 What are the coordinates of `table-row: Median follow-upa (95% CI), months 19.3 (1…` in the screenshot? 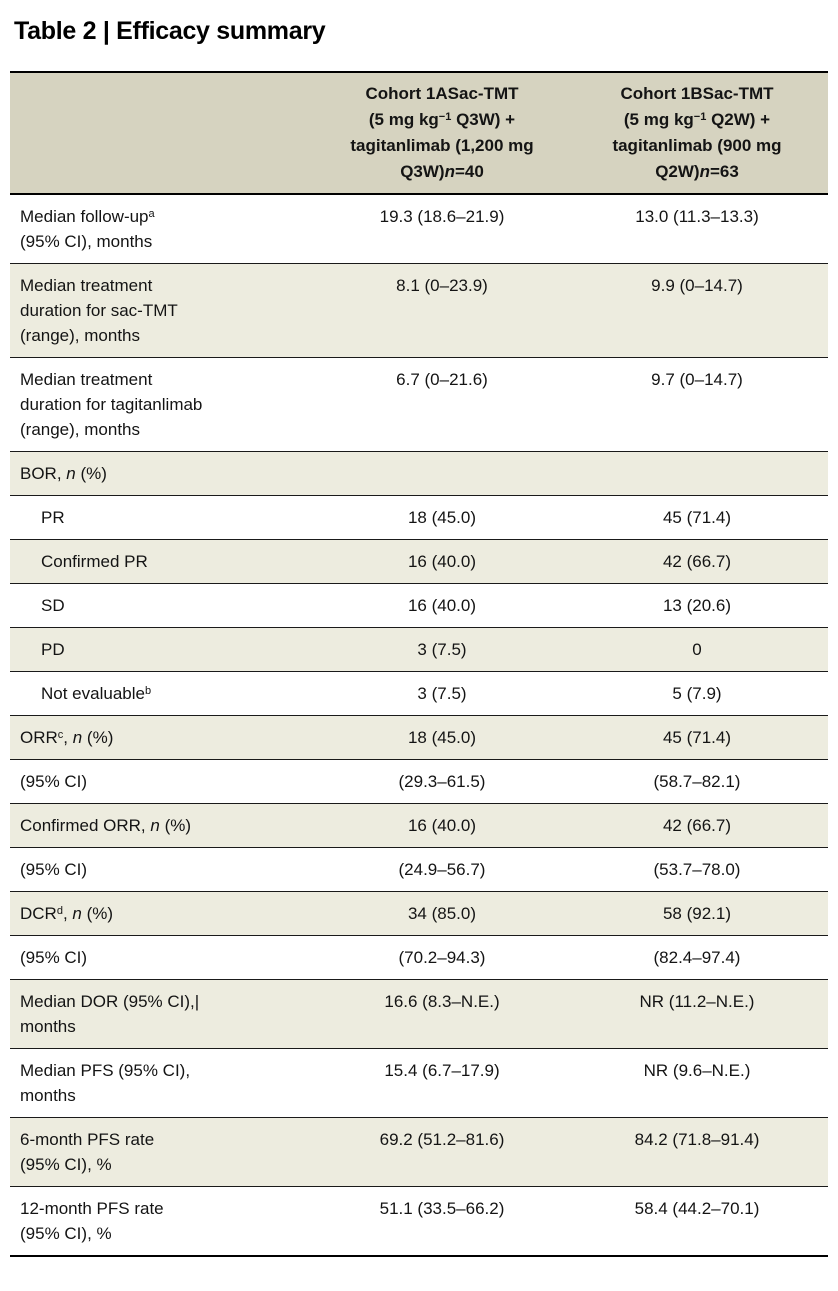 It's located at (419, 229).